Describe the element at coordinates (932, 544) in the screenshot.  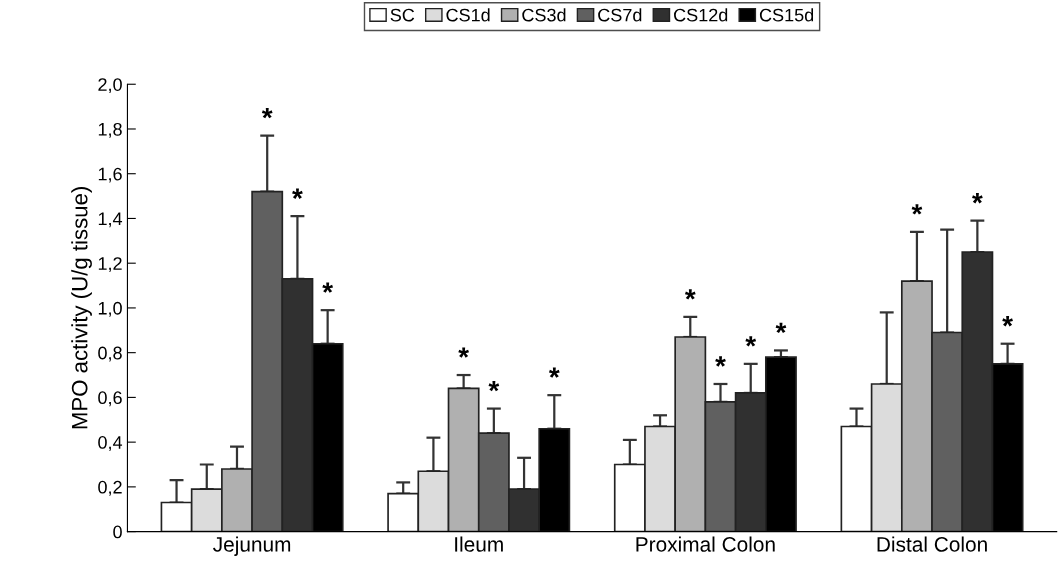
I see `x-tick-label: Distal Colon` at that location.